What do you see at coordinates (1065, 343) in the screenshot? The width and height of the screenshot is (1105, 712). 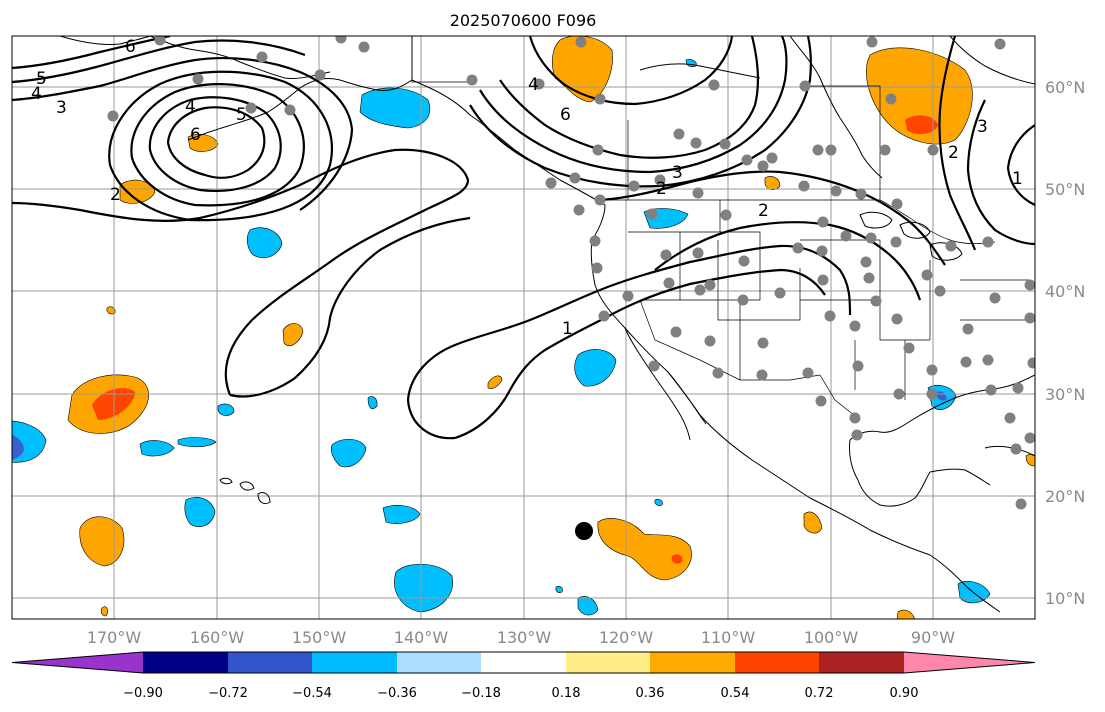 I see `latitude-labels: 60°N 50°N 40°N 30°N 20°N 10°N` at bounding box center [1065, 343].